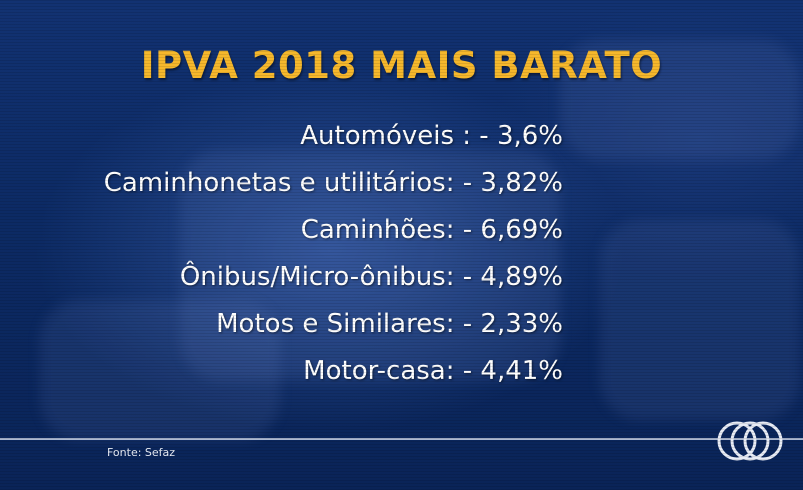 The image size is (803, 490). Describe the element at coordinates (401, 65) in the screenshot. I see `graphic-title: IPVA 2018 MAIS BARATO` at that location.